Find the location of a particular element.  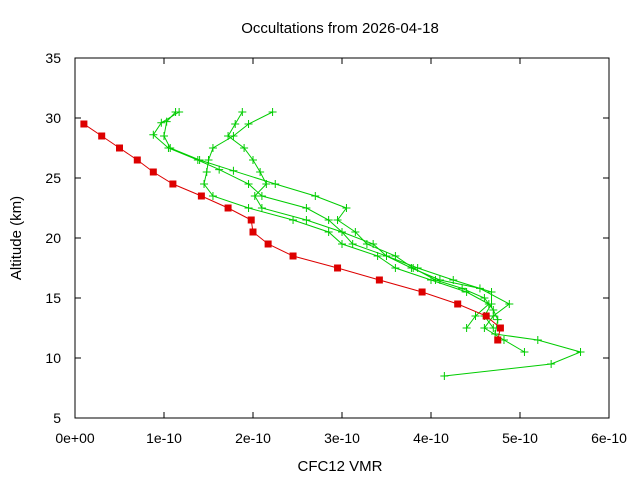

x-tick-label: 3e-10 is located at coordinates (342, 438).